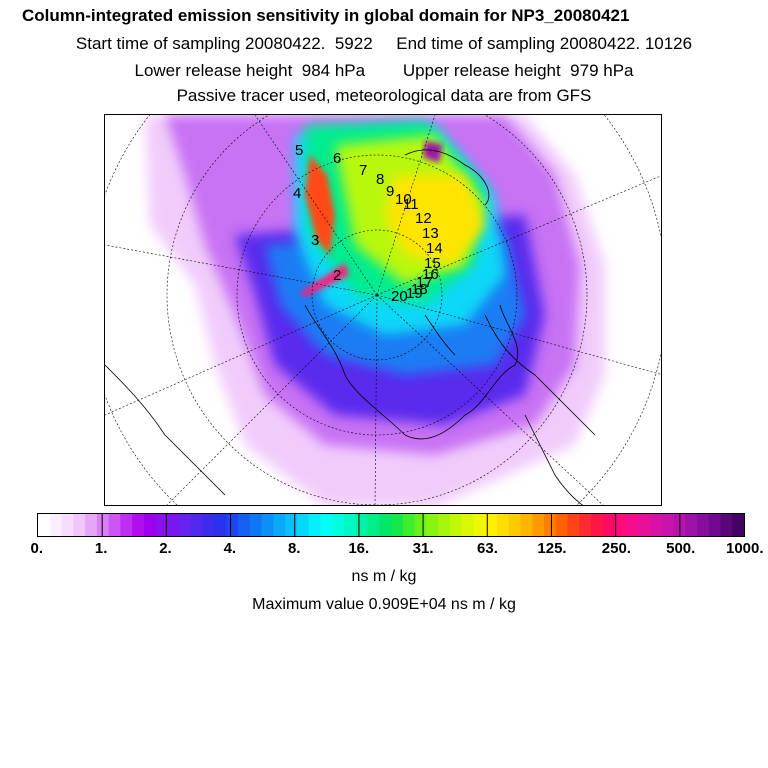 The height and width of the screenshot is (768, 768). I want to click on color-scale-tick: 31., so click(423, 548).